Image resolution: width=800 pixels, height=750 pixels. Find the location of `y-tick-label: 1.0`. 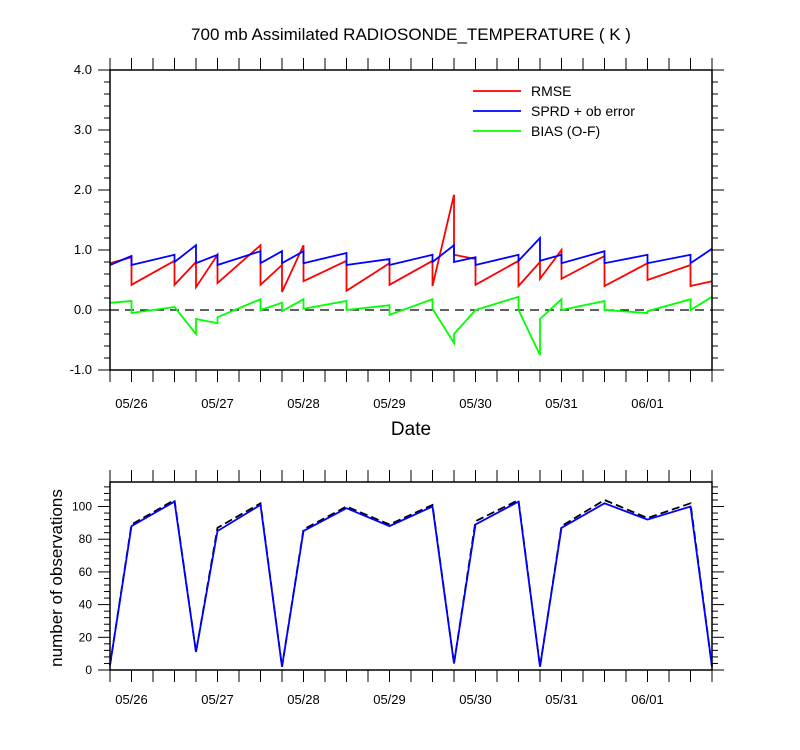

y-tick-label: 1.0 is located at coordinates (83, 249).